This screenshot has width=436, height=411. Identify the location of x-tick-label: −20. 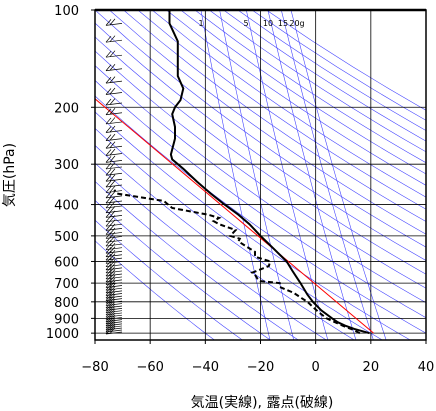
(260, 367).